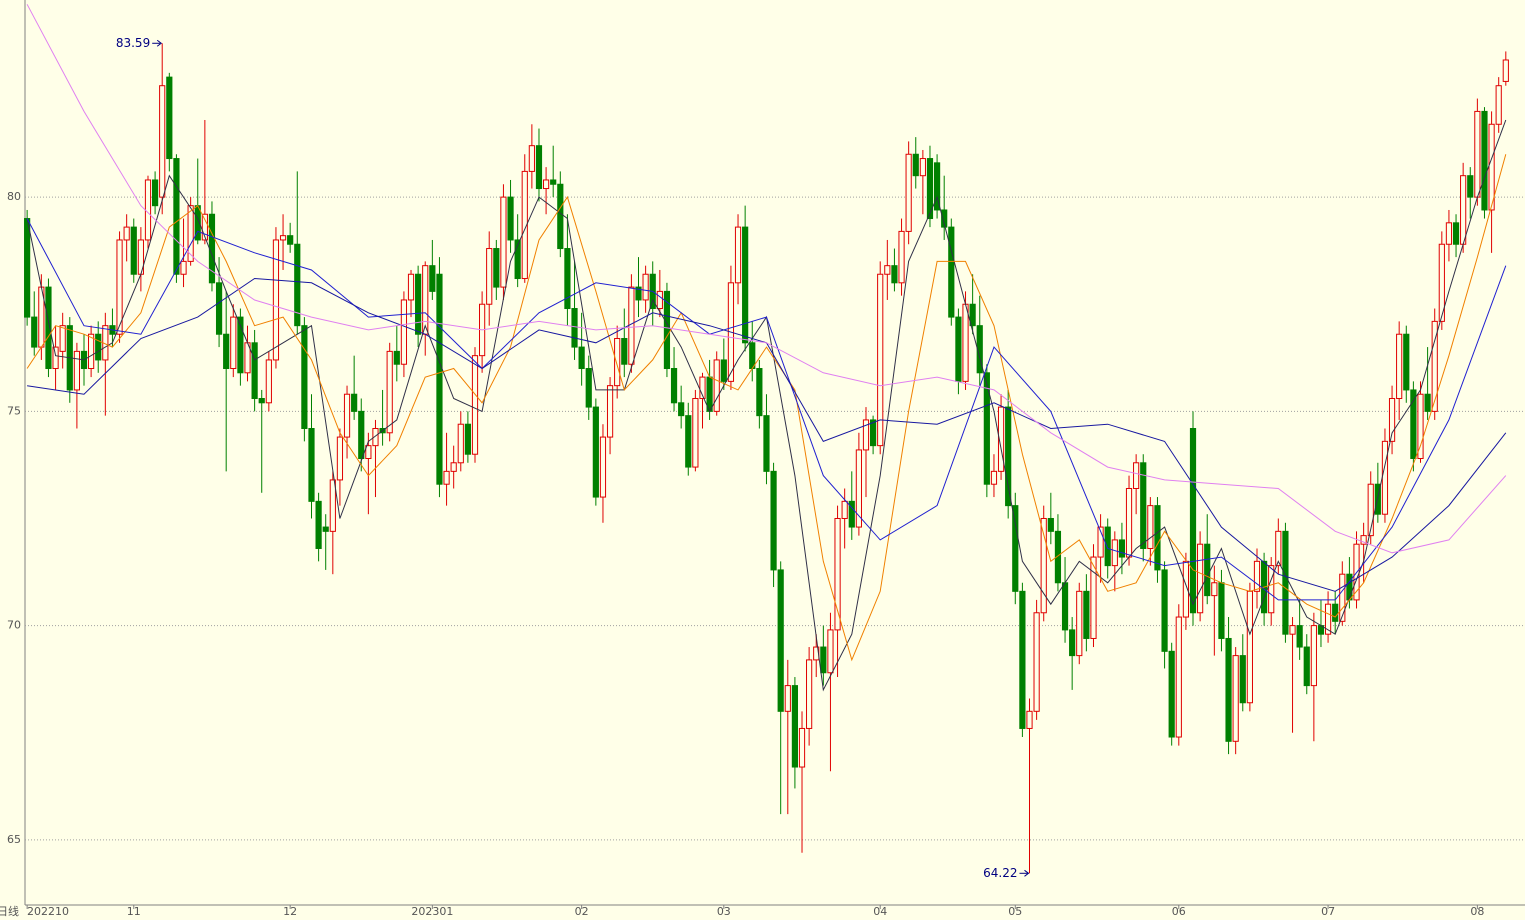 The height and width of the screenshot is (920, 1525). Describe the element at coordinates (48, 911) in the screenshot. I see `x-tick-label: 202210` at that location.